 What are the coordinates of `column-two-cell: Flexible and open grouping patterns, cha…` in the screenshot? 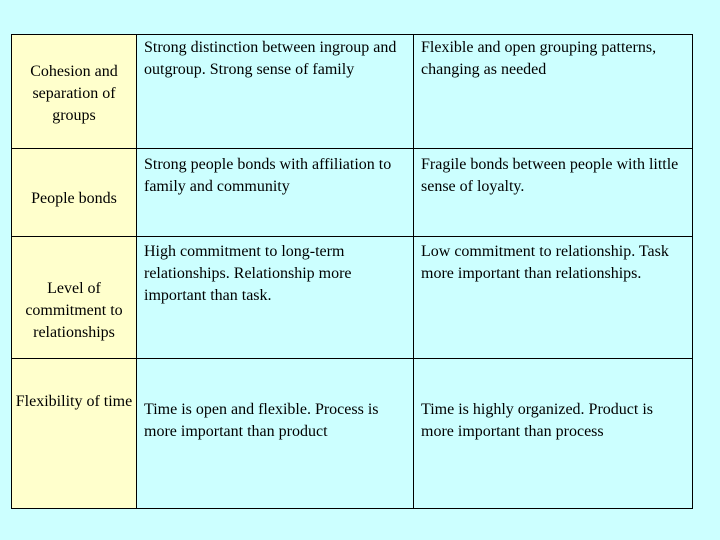 It's located at (553, 91).